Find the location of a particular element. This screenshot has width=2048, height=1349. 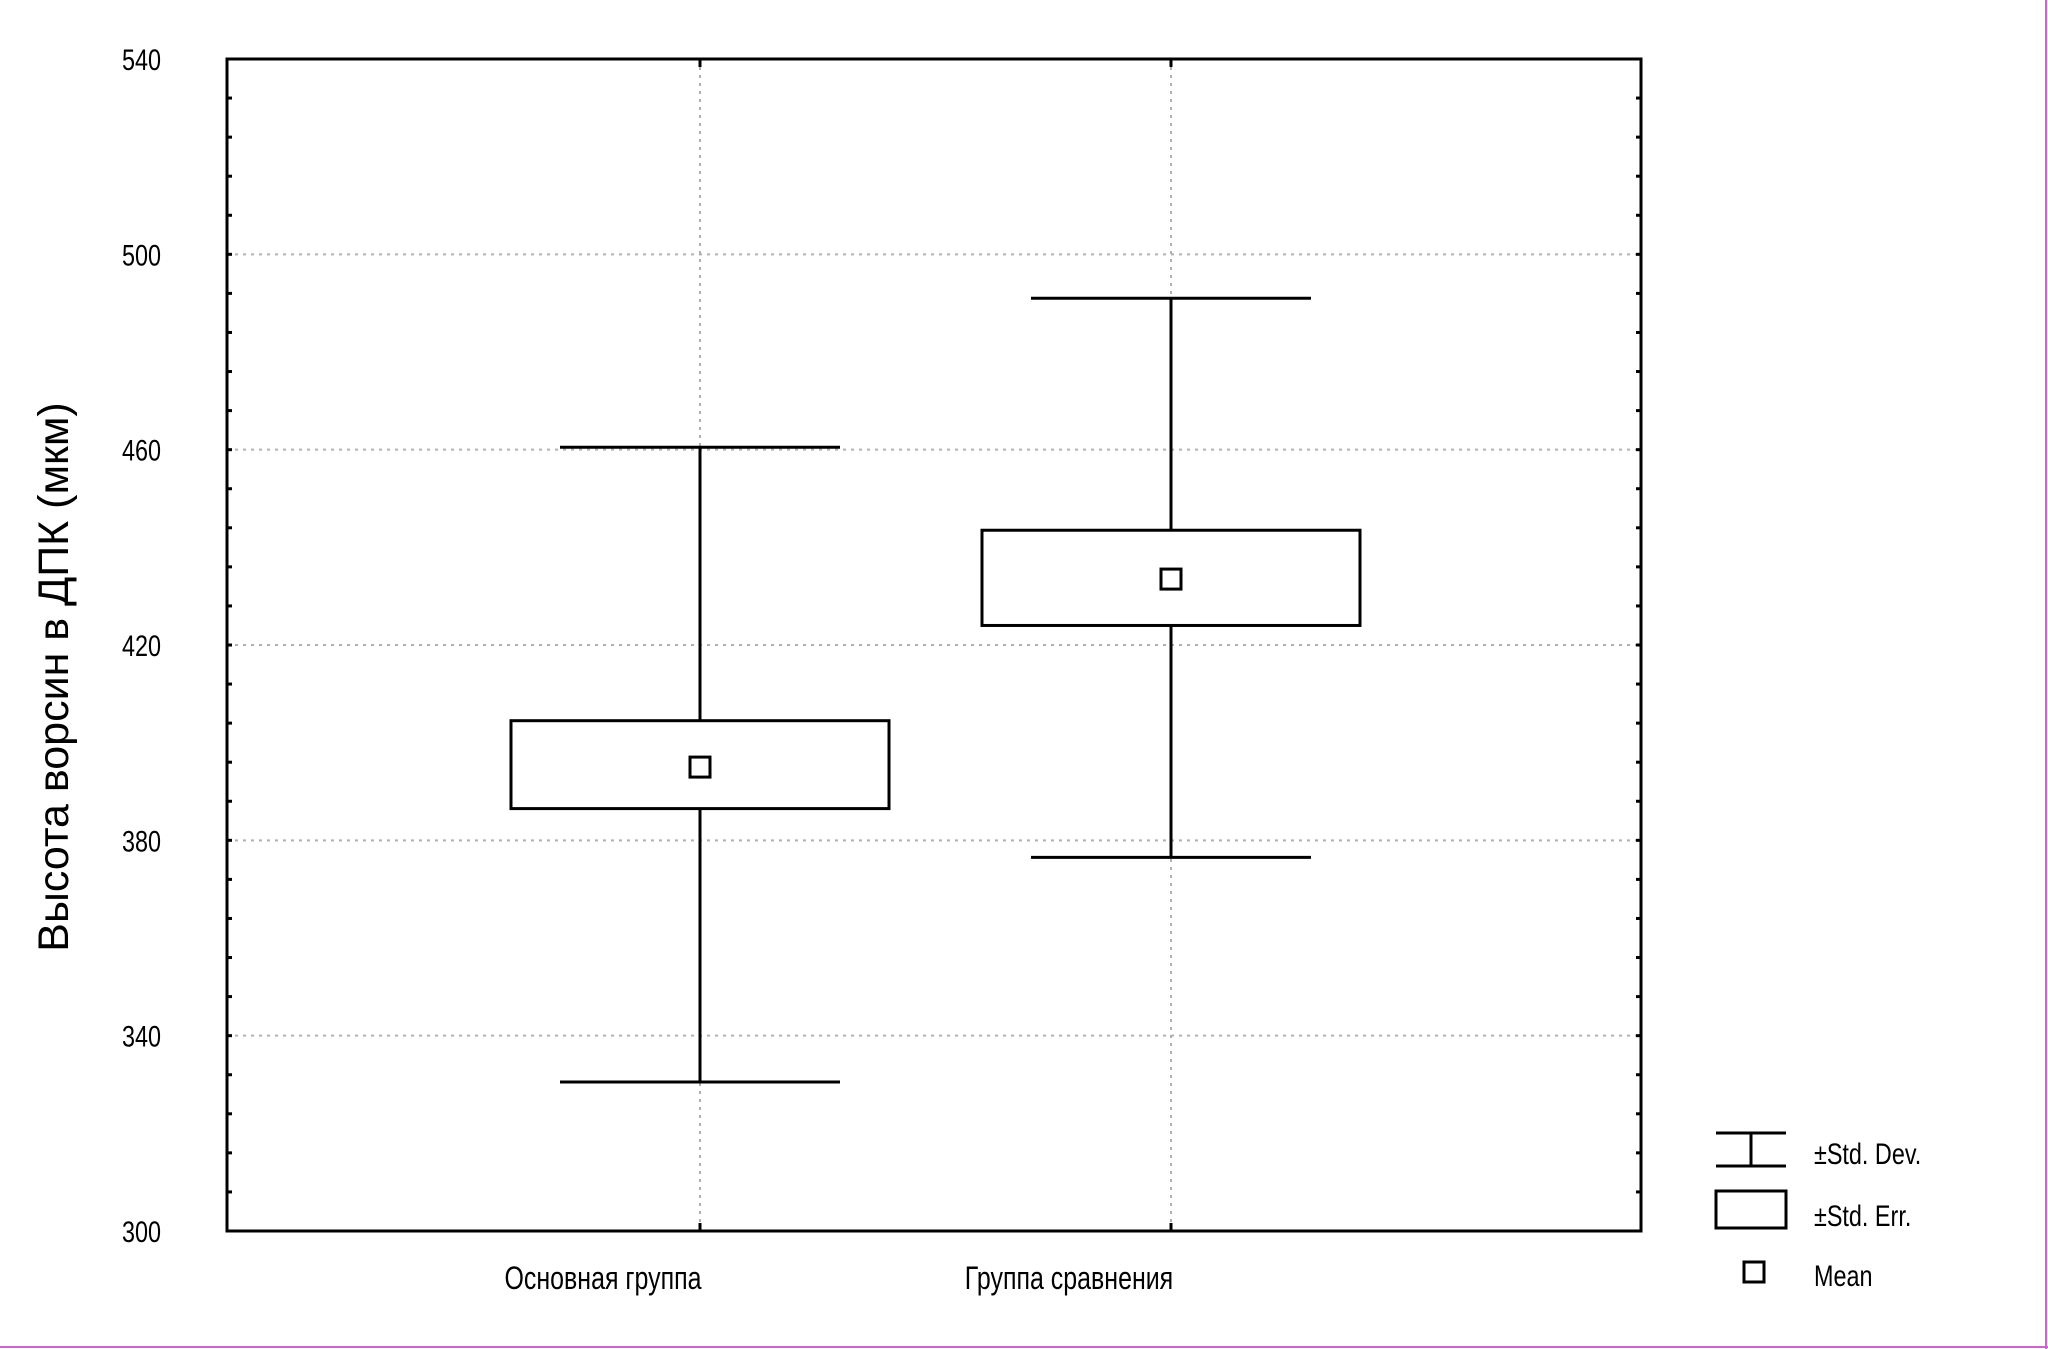

legend-label-std-err: ±Std. Err. is located at coordinates (1862, 1215).